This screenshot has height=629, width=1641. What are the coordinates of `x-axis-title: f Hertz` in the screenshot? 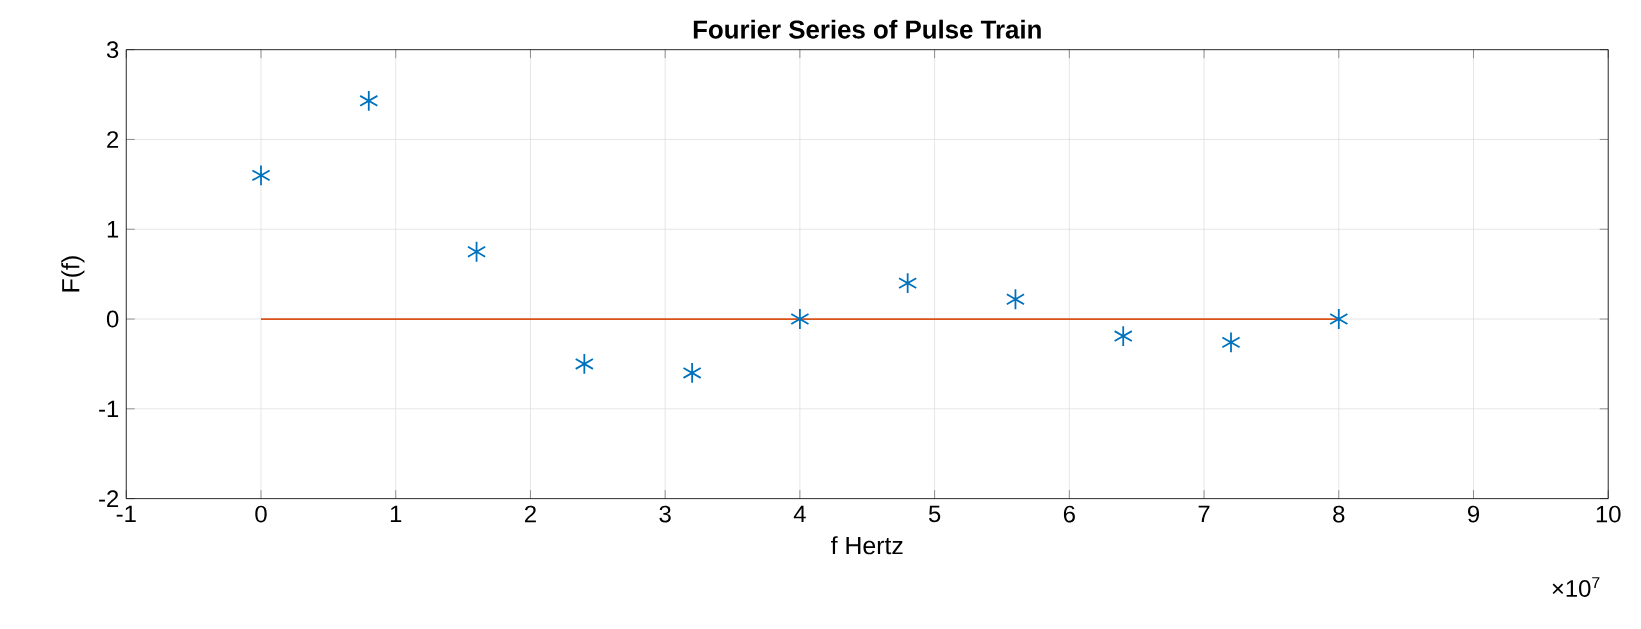 It's located at (867, 545).